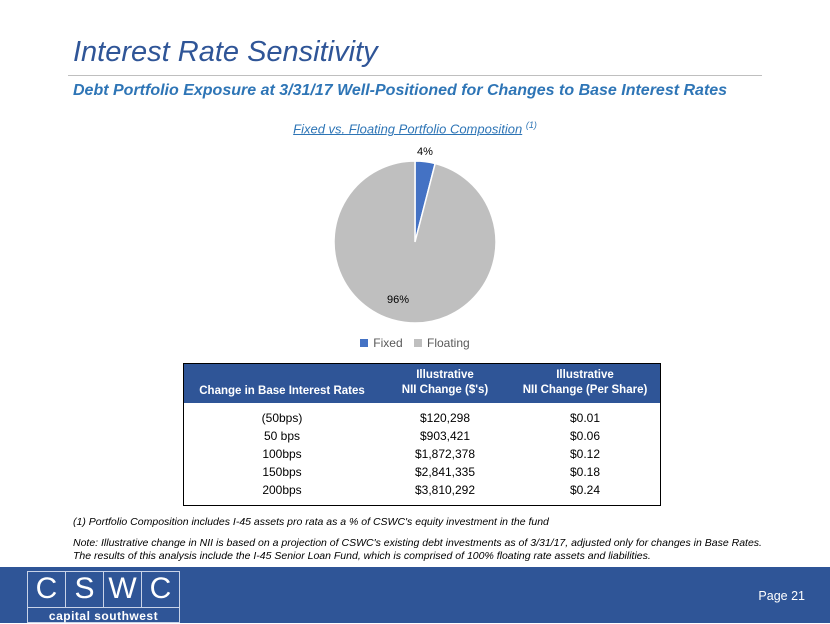  Describe the element at coordinates (122, 589) in the screenshot. I see `logo-letter: W` at that location.